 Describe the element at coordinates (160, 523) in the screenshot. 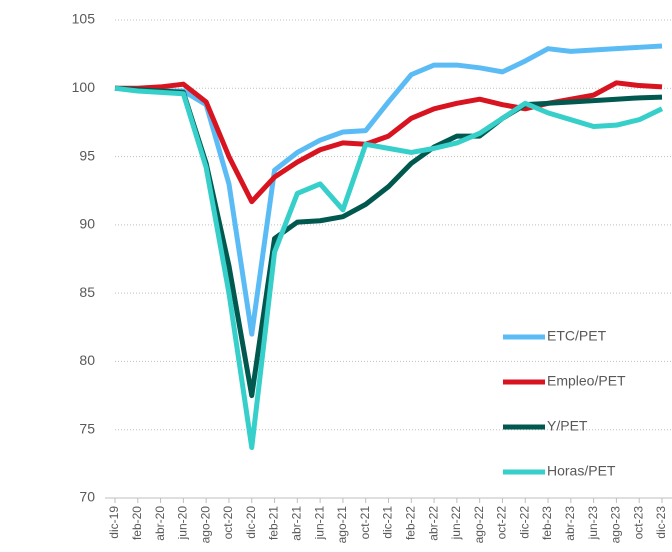

I see `x-tick-label: abr-20` at that location.